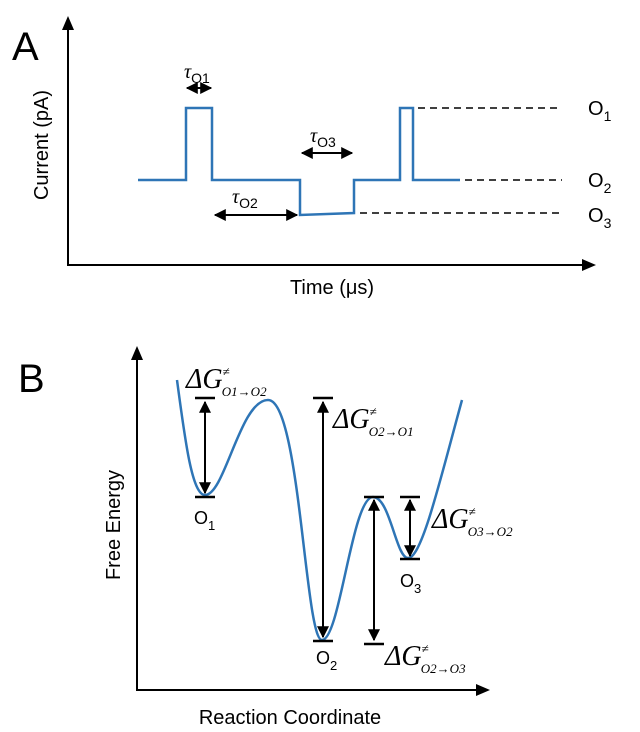  I want to click on subscript: O2→O1, so click(391, 431).